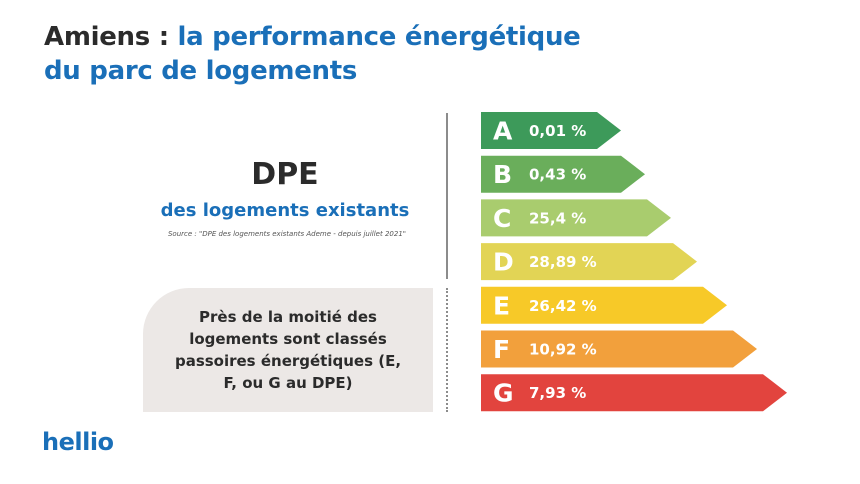 The width and height of the screenshot is (860, 484). I want to click on dpe-bar-b: B 0,43 %, so click(563, 174).